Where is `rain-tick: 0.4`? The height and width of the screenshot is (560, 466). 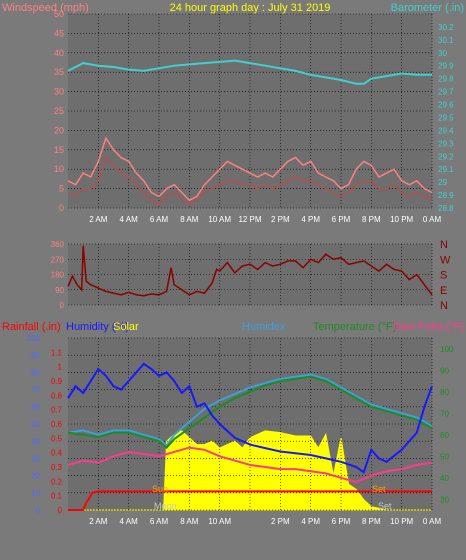 rain-tick: 0.4 is located at coordinates (57, 453).